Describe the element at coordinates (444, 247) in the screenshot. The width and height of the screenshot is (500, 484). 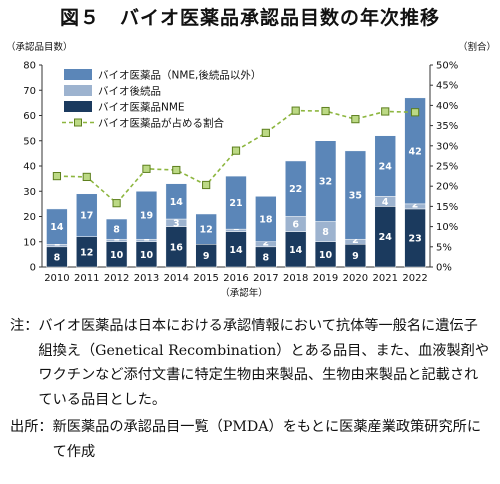
I see `y-right-tick-label: 5%` at that location.